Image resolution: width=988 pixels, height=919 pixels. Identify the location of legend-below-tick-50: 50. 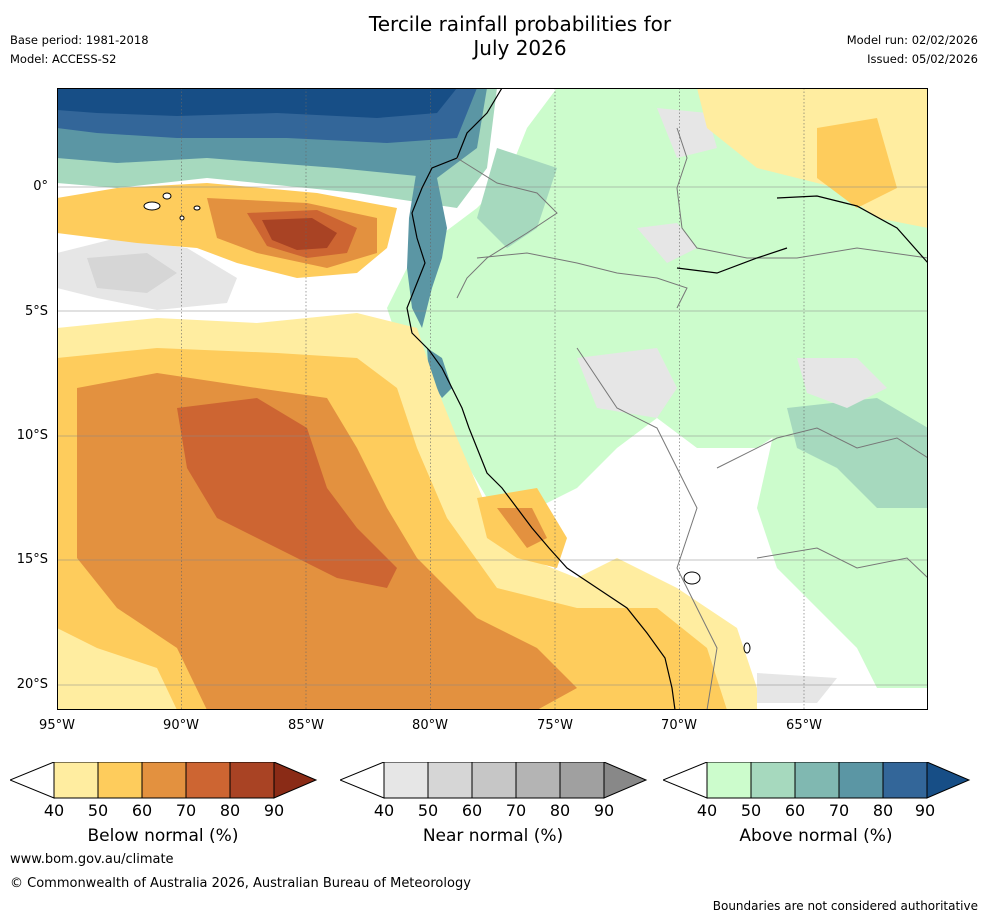
(98, 810).